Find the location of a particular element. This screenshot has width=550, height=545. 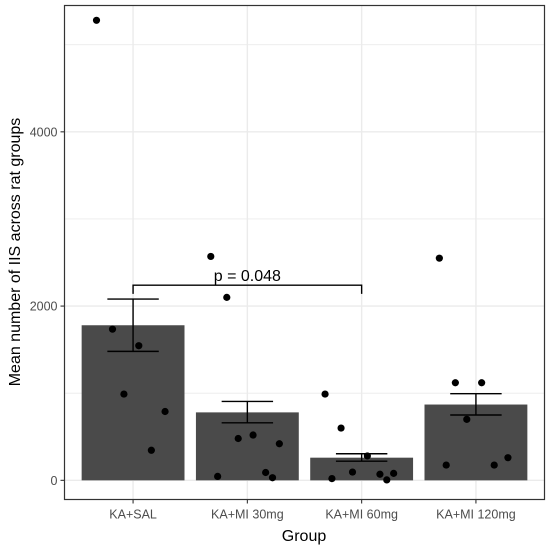

p-value-label: p = 0.048 is located at coordinates (247, 276).